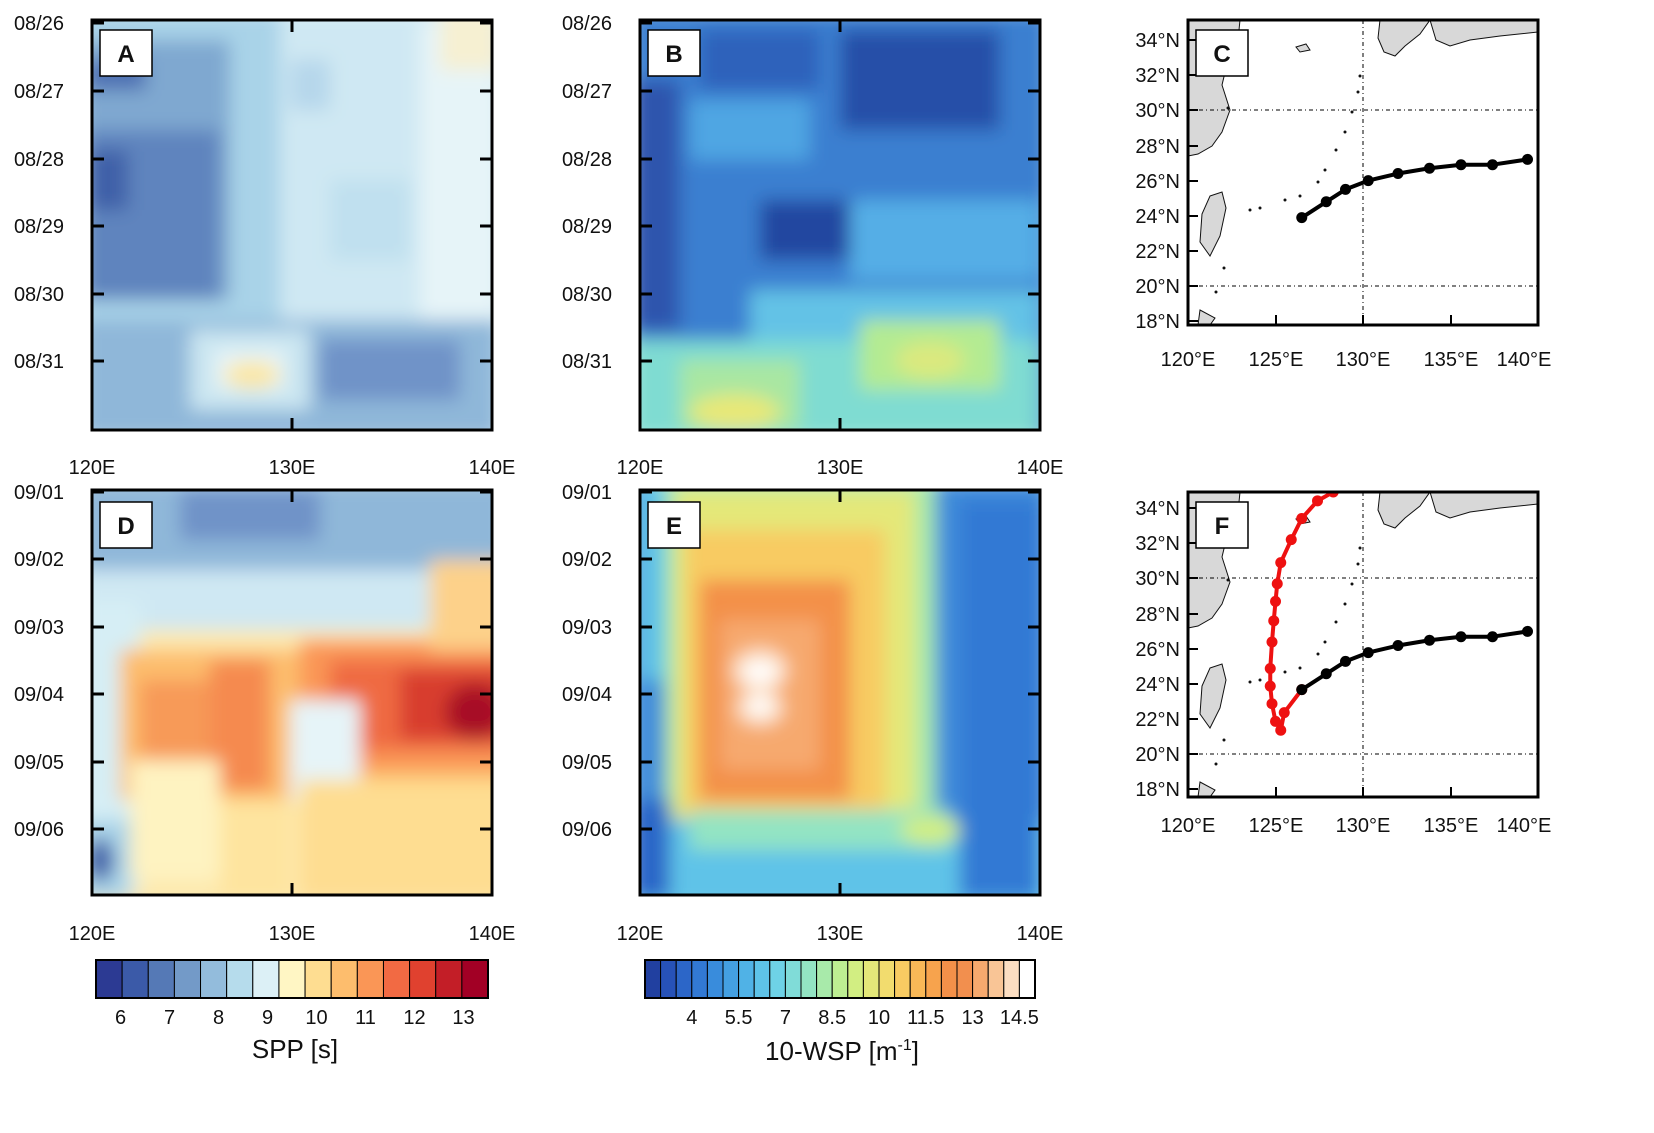 The width and height of the screenshot is (1654, 1133). Describe the element at coordinates (1363, 826) in the screenshot. I see `panel-f-lon-130: 130°E` at that location.